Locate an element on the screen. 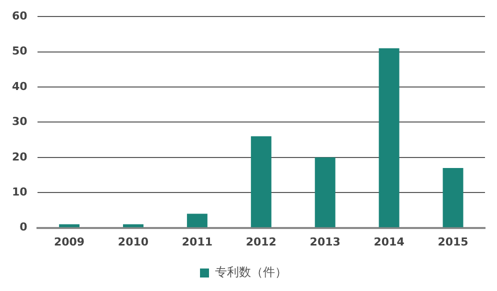 Image resolution: width=497 pixels, height=291 pixels. x-tick-label: 2011 is located at coordinates (197, 241).